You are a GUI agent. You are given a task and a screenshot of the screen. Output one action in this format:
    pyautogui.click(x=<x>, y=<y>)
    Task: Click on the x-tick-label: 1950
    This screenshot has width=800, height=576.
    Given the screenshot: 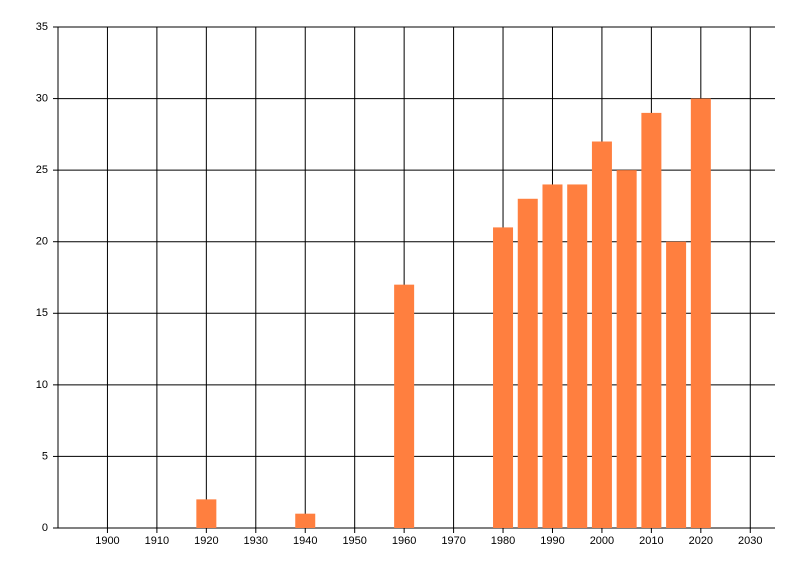 What is the action you would take?
    pyautogui.click(x=354, y=541)
    